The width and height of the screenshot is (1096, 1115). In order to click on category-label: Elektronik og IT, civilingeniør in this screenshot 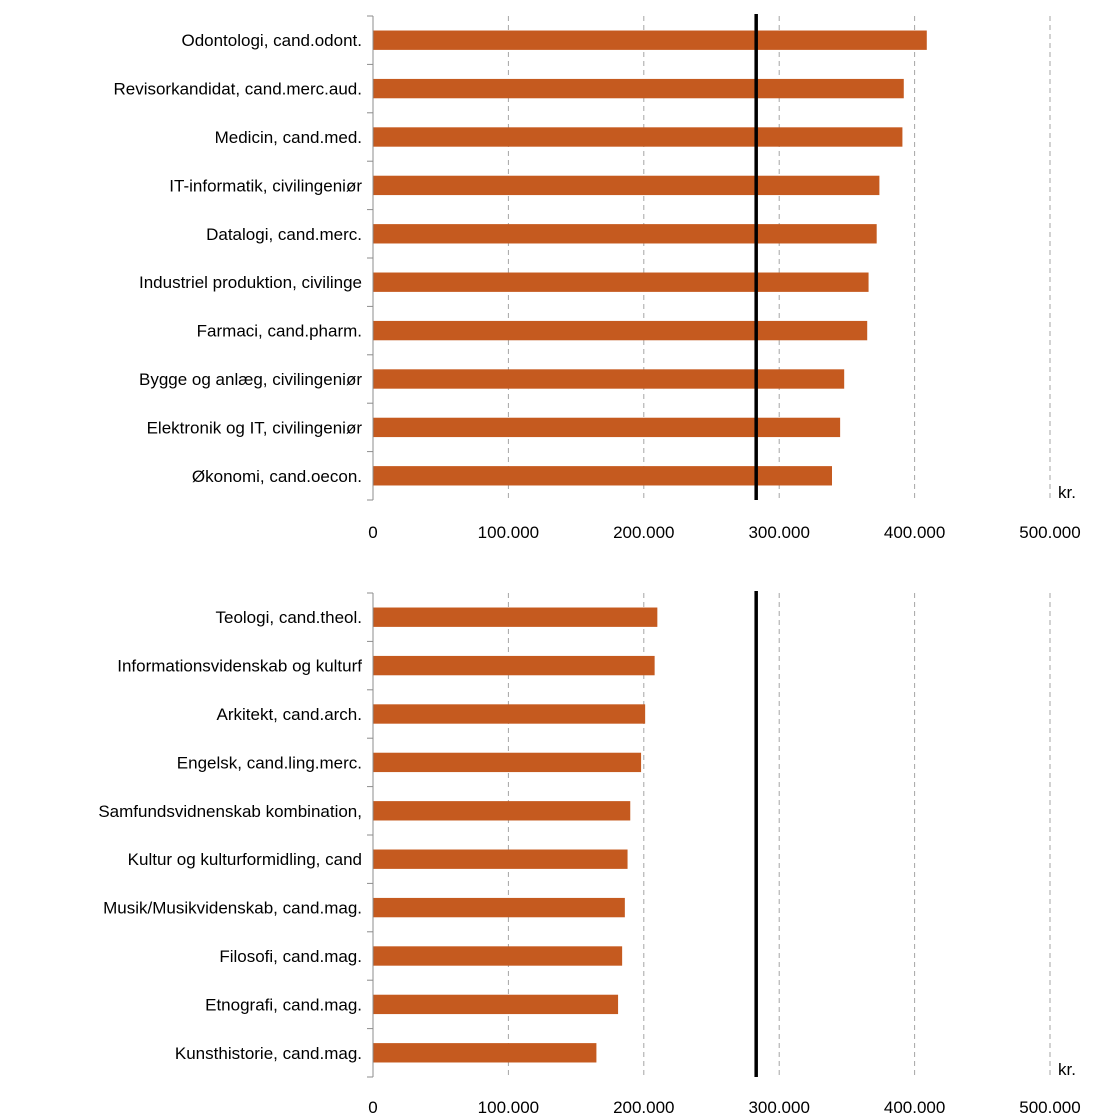, I will do `click(255, 427)`.